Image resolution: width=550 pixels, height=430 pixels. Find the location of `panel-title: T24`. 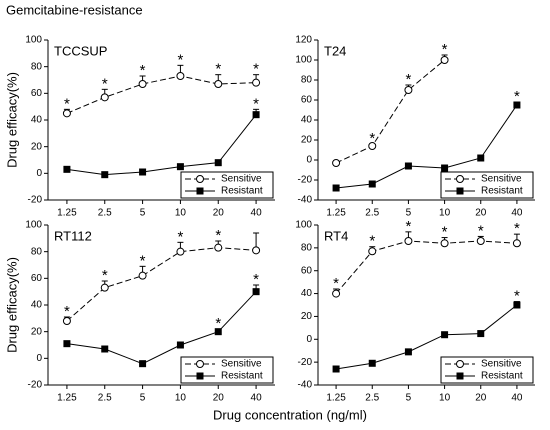

panel-title: T24 is located at coordinates (335, 50).